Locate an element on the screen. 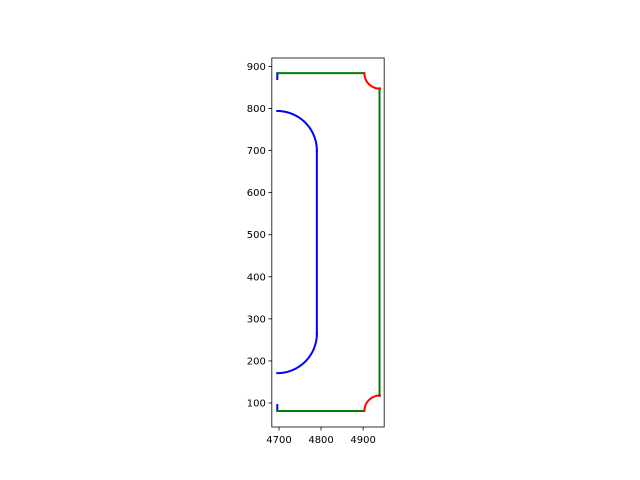 The width and height of the screenshot is (640, 480). y-tick-label-1: 100 is located at coordinates (256, 404).